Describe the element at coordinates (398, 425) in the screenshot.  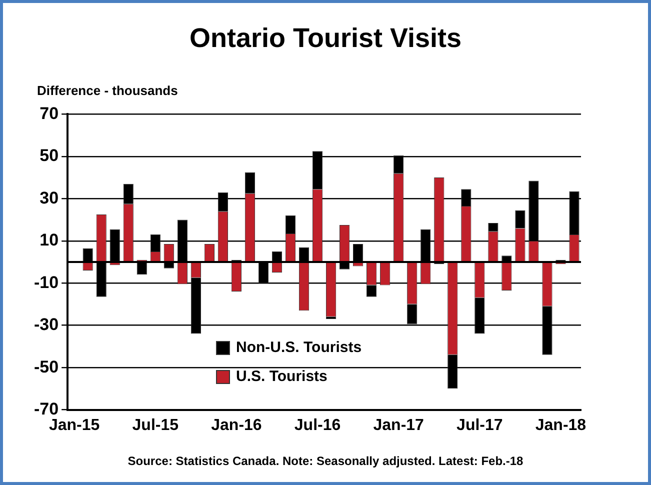
I see `x-tick-label: Jan-17` at that location.